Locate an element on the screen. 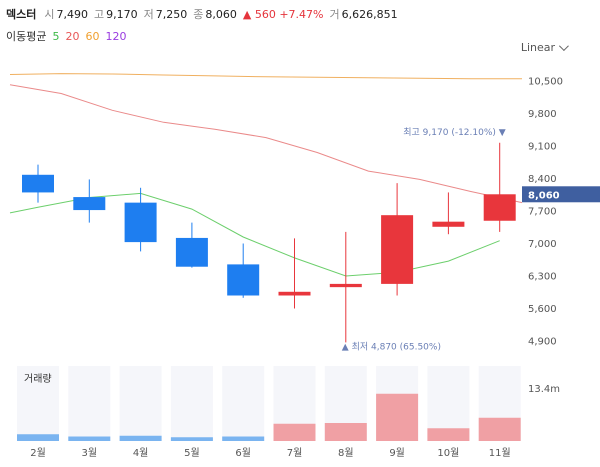 The width and height of the screenshot is (600, 467). scale-dropdown: Linear is located at coordinates (544, 47).